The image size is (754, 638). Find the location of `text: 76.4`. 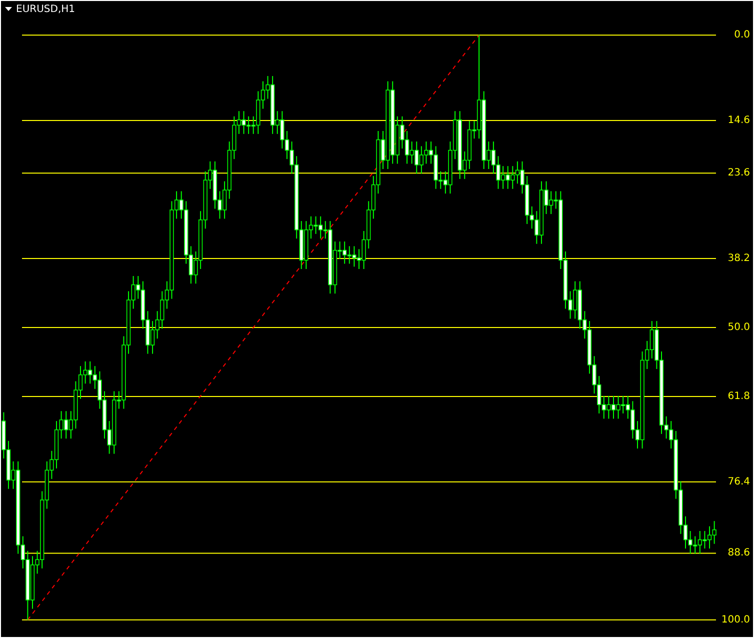

text: 76.4 is located at coordinates (739, 482).